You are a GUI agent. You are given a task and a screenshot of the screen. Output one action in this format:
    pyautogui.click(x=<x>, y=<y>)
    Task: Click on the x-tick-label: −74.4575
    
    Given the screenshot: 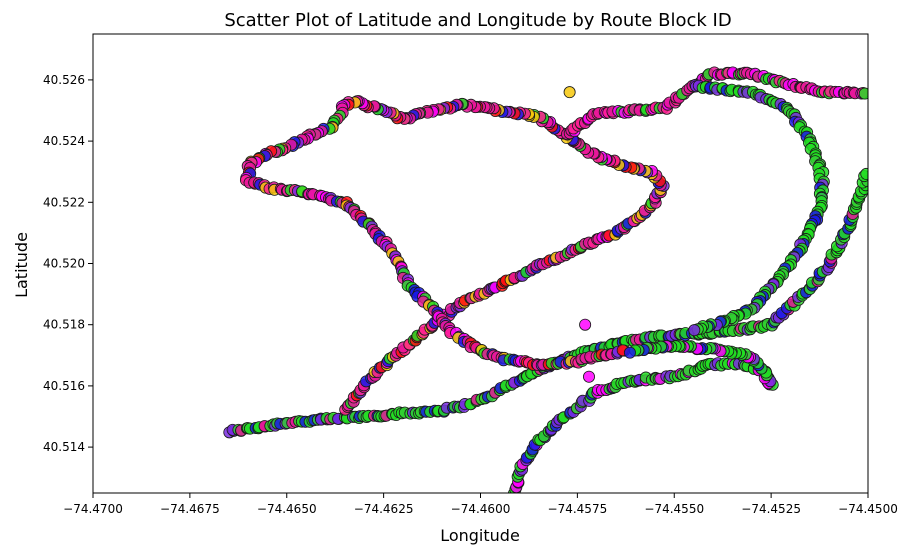 What is the action you would take?
    pyautogui.click(x=578, y=509)
    